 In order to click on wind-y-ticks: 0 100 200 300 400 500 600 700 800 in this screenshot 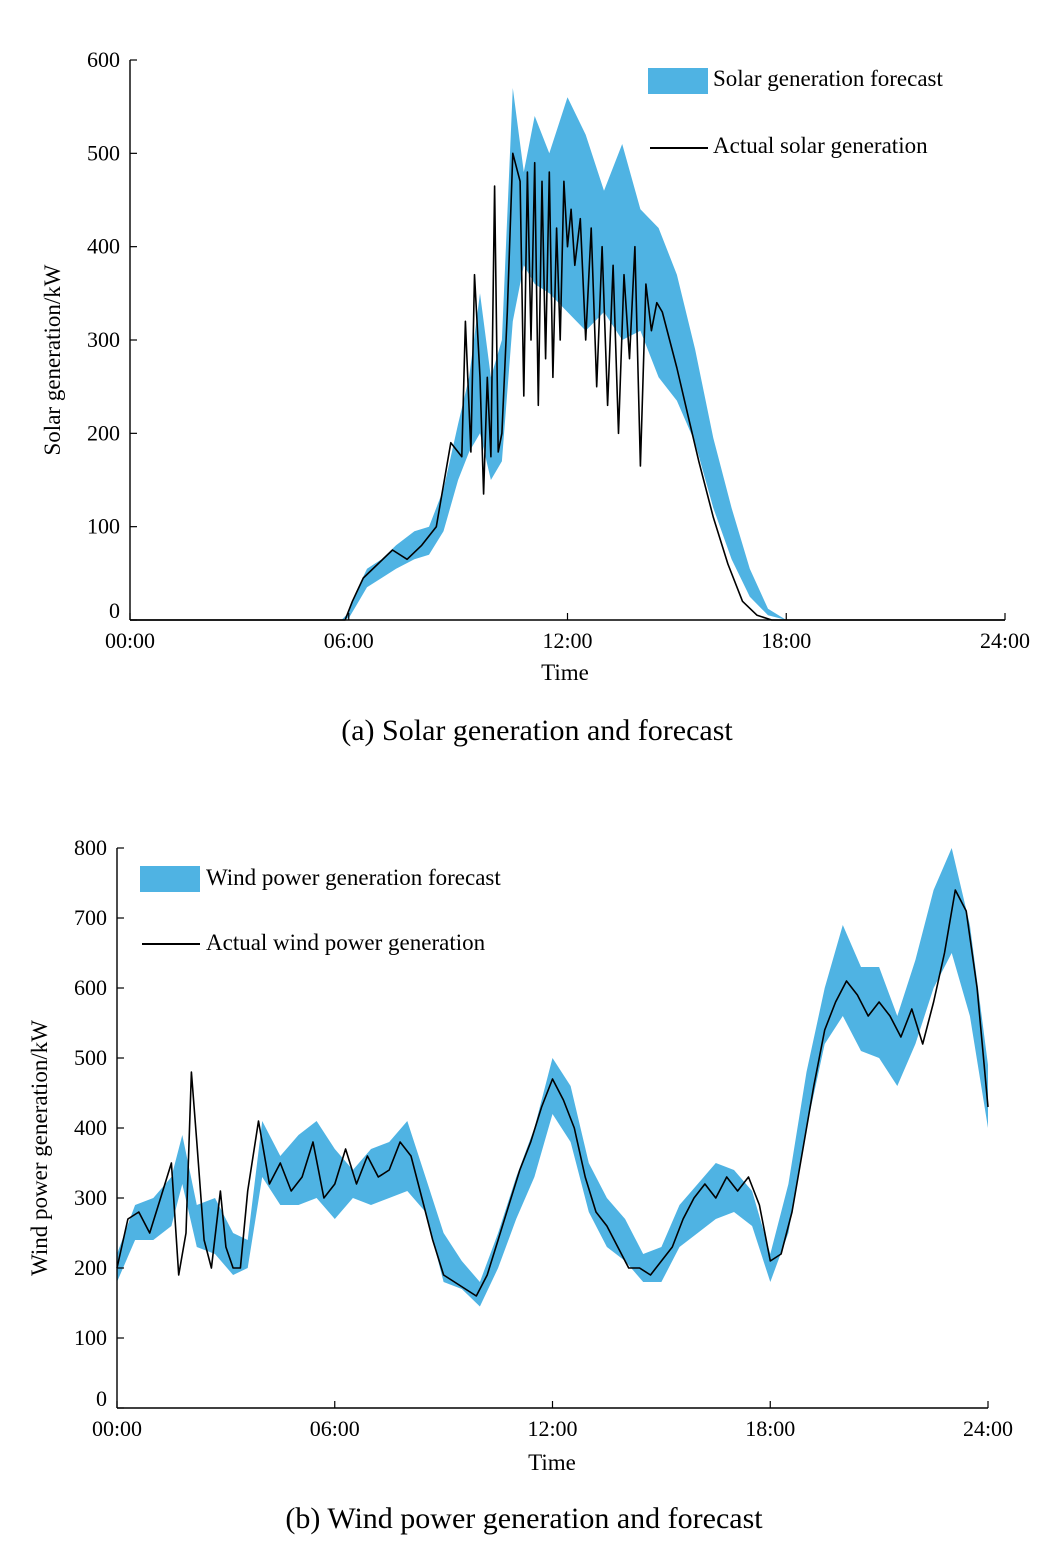, I will do `click(99, 1123)`.